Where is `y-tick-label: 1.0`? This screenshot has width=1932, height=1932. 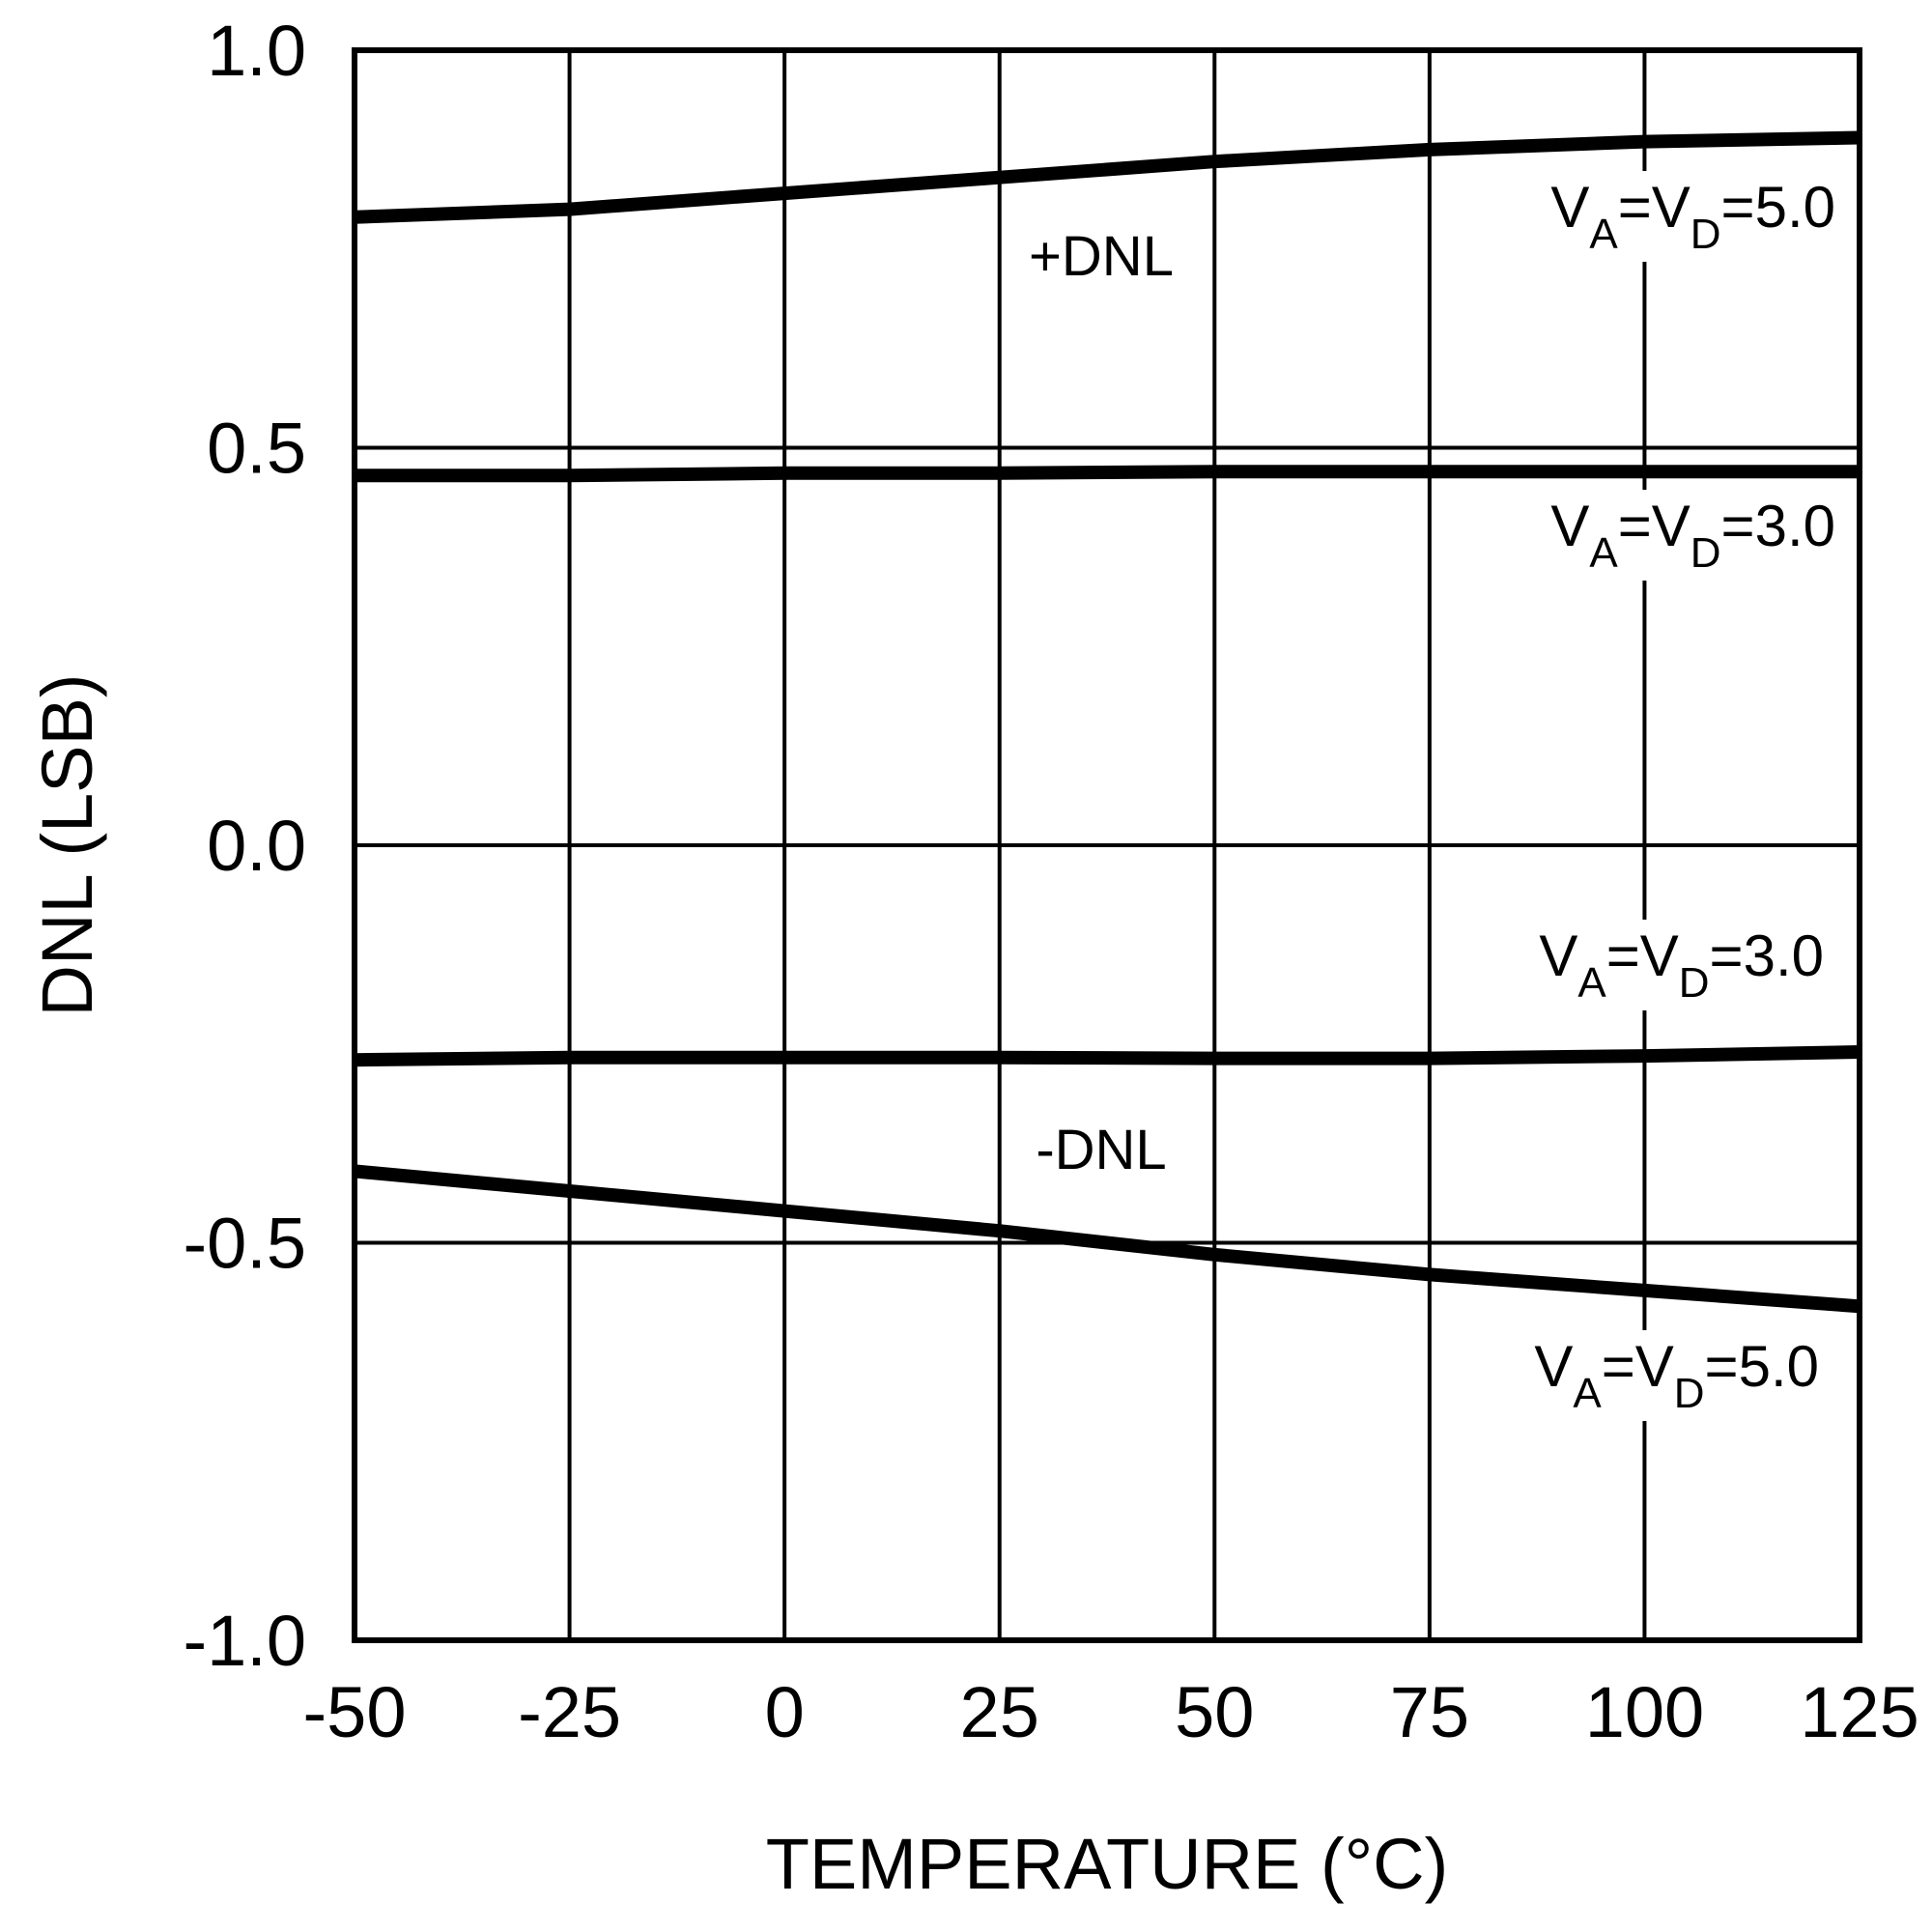
y-tick-label: 1.0 is located at coordinates (256, 51).